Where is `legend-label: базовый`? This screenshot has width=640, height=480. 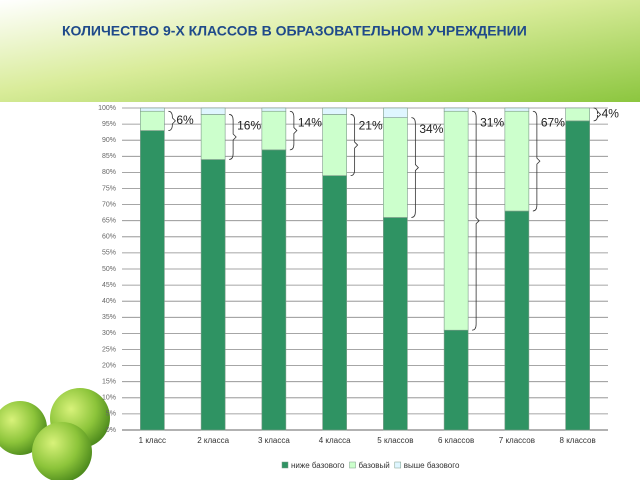
legend-label: базовый is located at coordinates (374, 465).